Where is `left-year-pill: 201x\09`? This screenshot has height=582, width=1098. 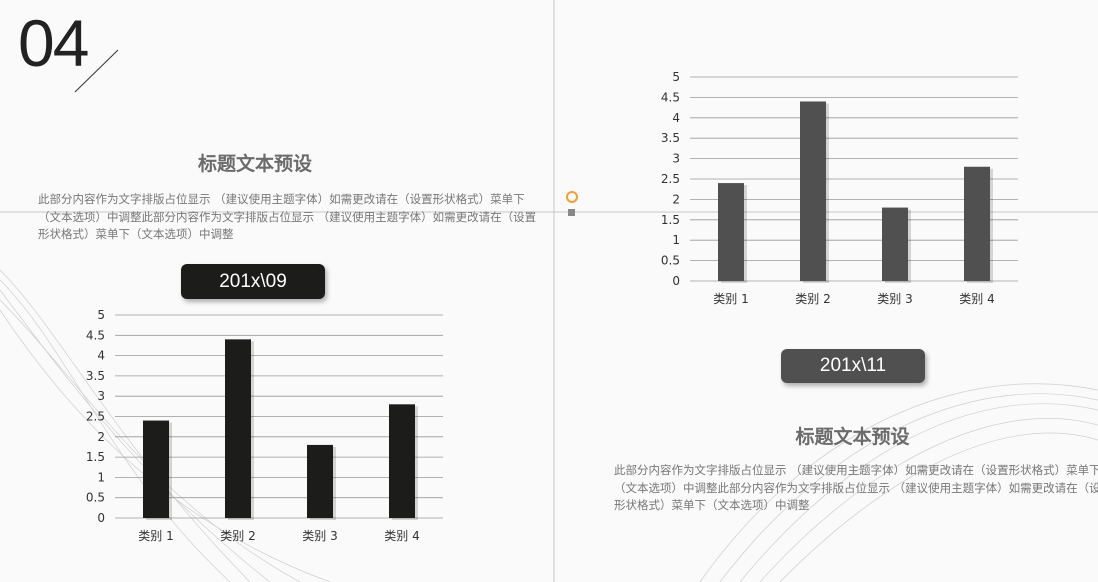 left-year-pill: 201x\09 is located at coordinates (253, 281).